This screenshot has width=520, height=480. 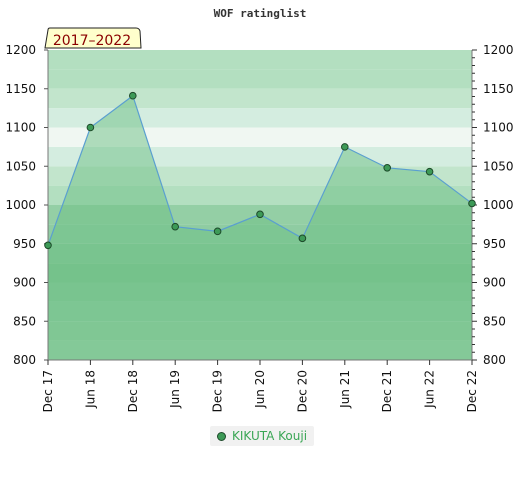 I want to click on x-tick-label: Jun 18, so click(x=90, y=389).